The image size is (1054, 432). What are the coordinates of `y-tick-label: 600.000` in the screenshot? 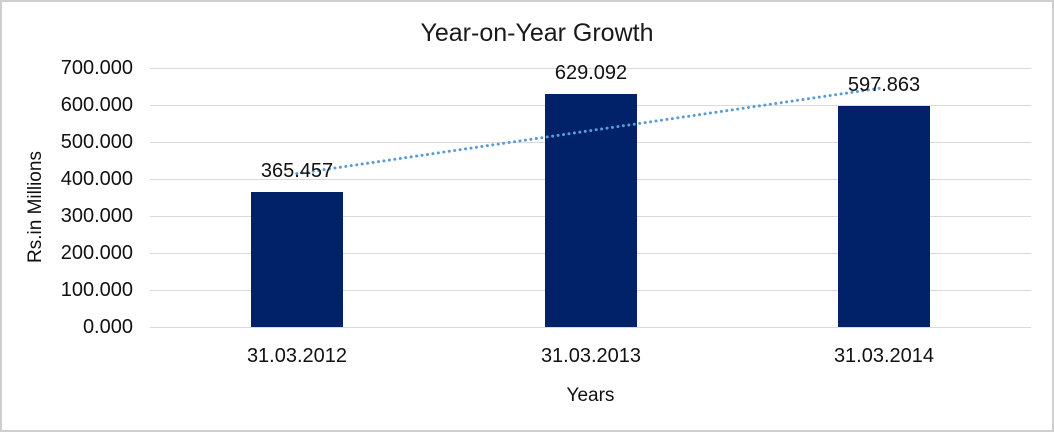 It's located at (96, 105).